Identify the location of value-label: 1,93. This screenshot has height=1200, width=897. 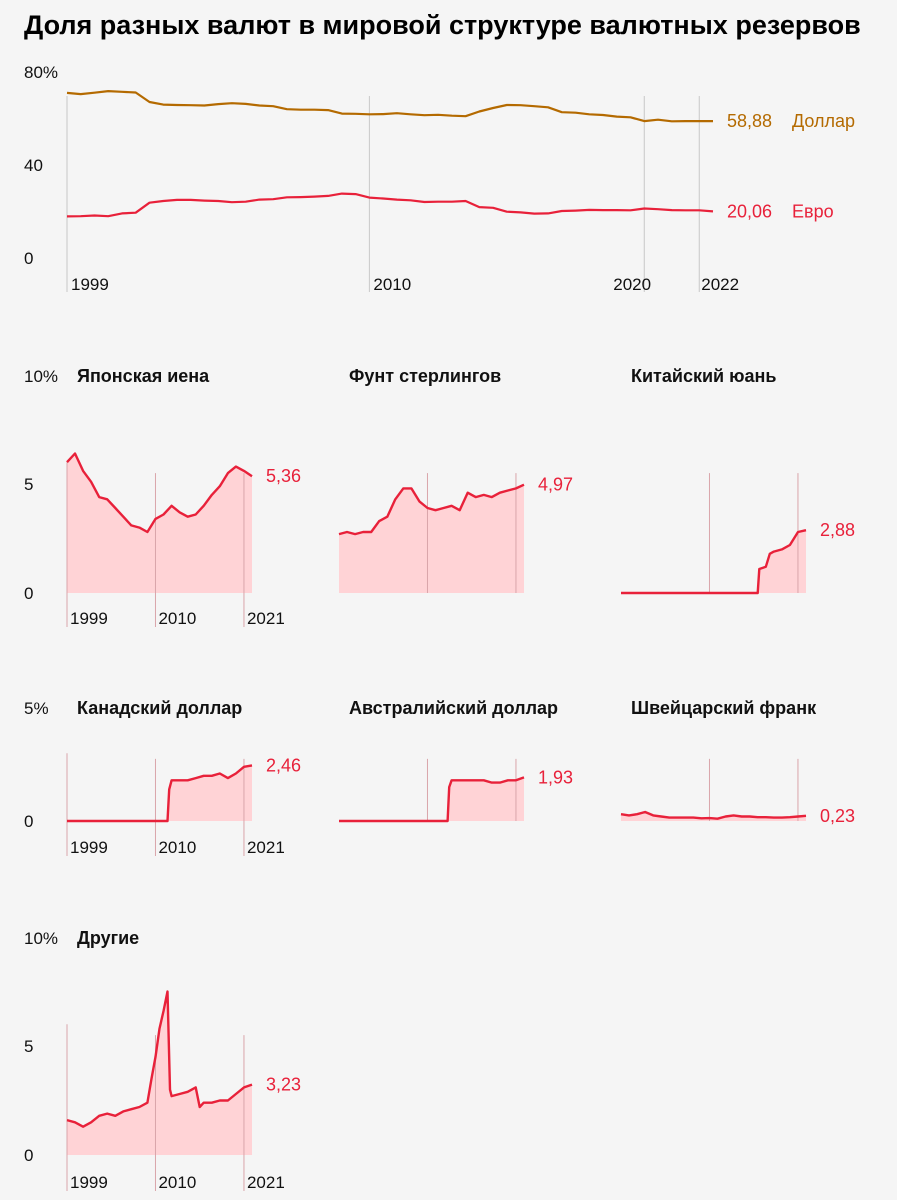
(555, 777).